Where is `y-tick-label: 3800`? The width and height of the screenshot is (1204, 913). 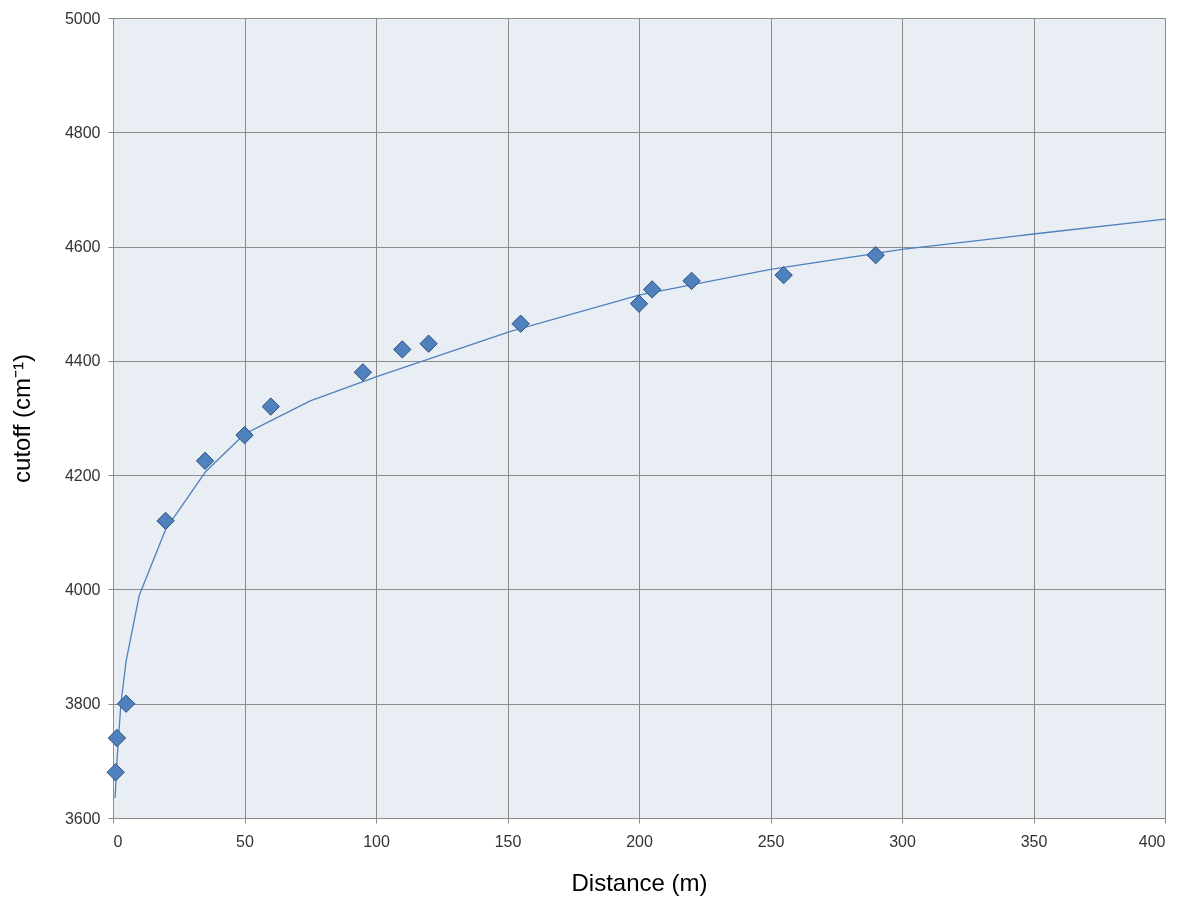
y-tick-label: 3800 is located at coordinates (82, 704).